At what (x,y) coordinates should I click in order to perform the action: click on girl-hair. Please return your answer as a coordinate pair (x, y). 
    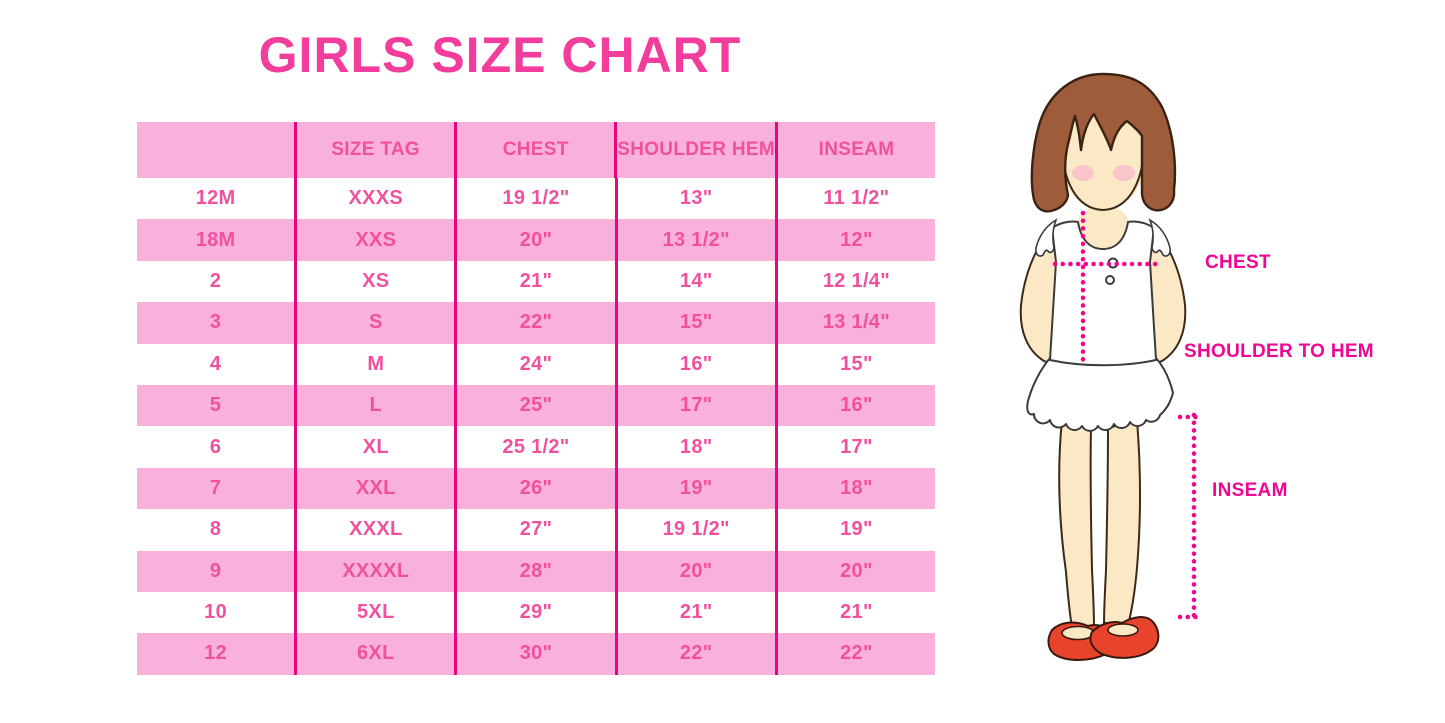
    Looking at the image, I should click on (1103, 142).